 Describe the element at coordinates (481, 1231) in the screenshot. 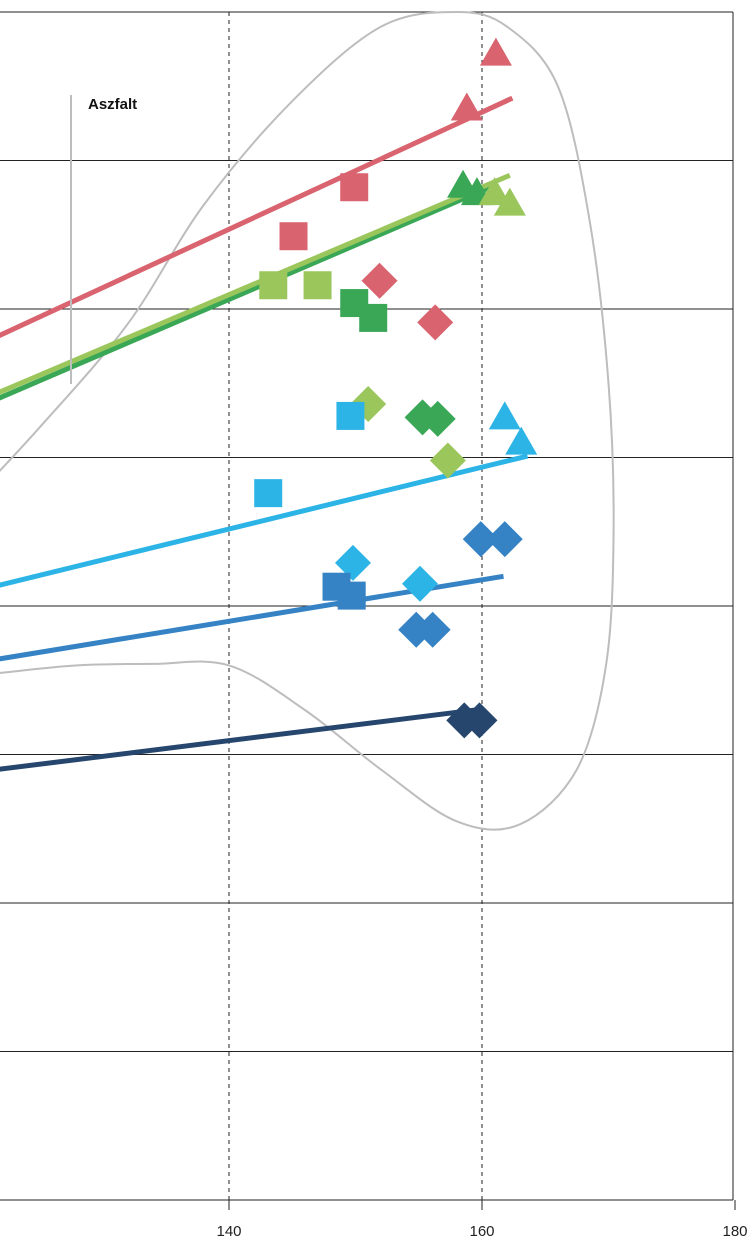

I see `x-tick-label: 160` at that location.